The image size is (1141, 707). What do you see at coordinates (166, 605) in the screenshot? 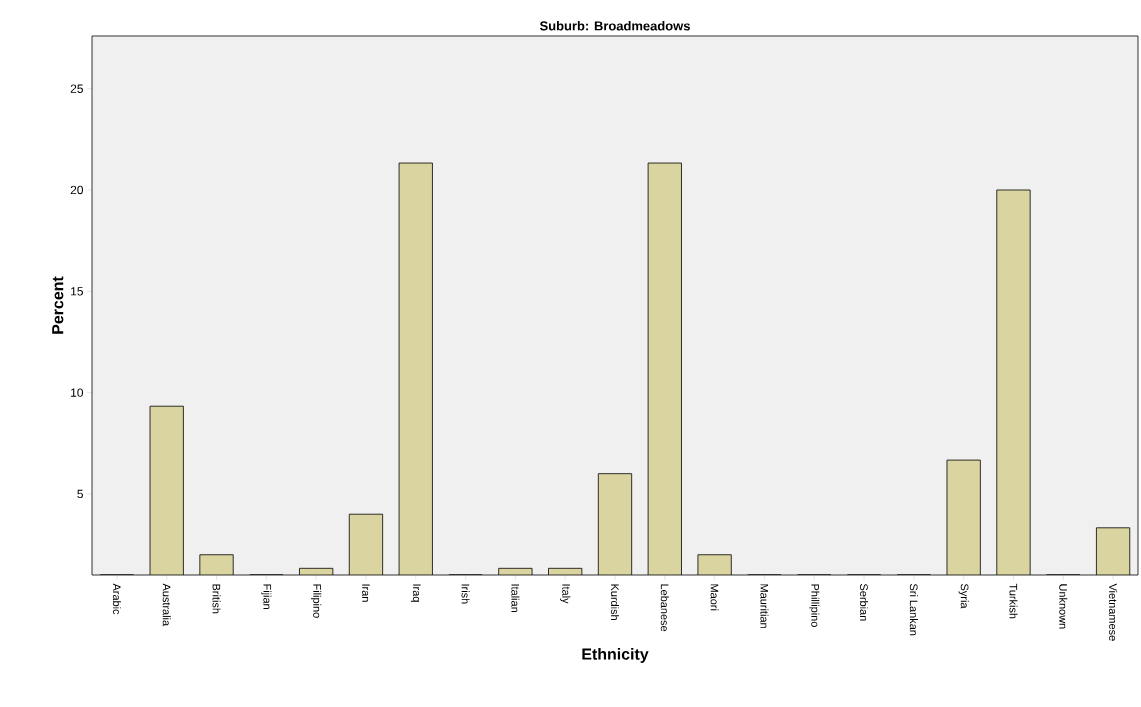
I see `x-tick-label: Australia` at bounding box center [166, 605].